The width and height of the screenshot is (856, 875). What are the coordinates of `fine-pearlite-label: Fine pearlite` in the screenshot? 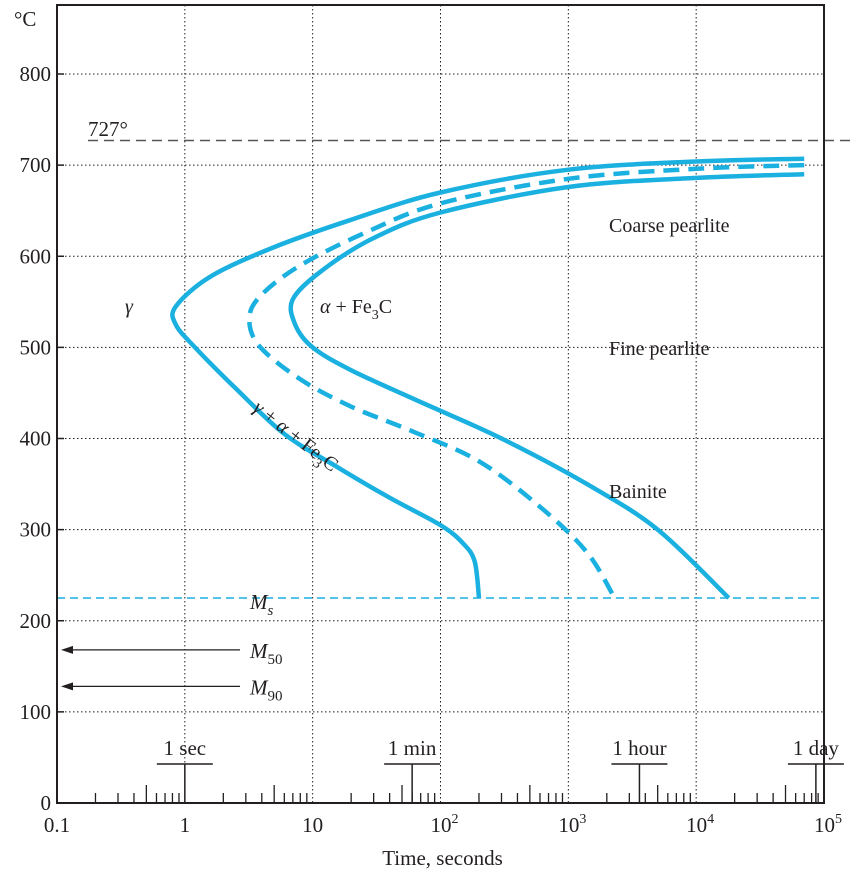 It's located at (659, 349).